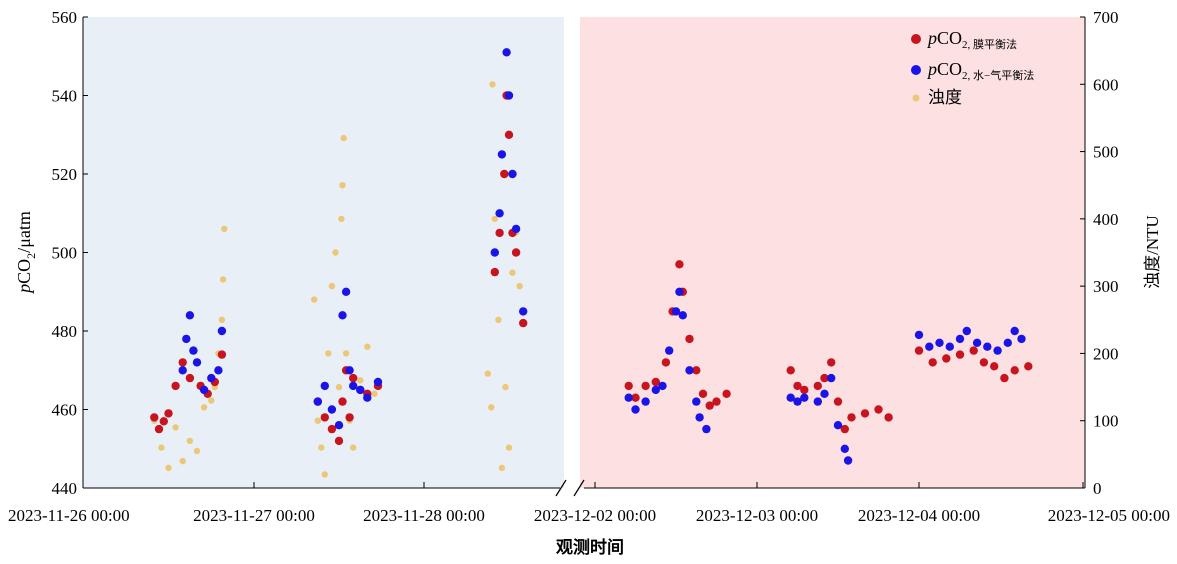  I want to click on right-y-tick-label: 500, so click(1106, 152).